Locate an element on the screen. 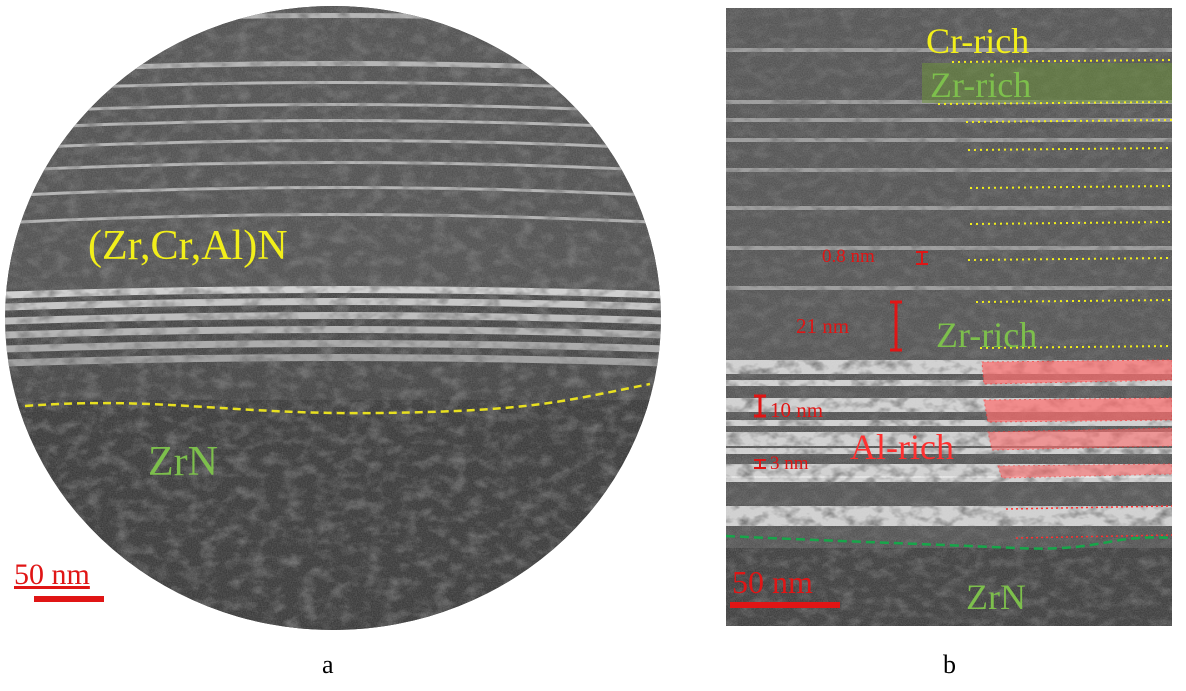 This screenshot has height=691, width=1186. dimension-label-3nm: 3 nm is located at coordinates (789, 463).